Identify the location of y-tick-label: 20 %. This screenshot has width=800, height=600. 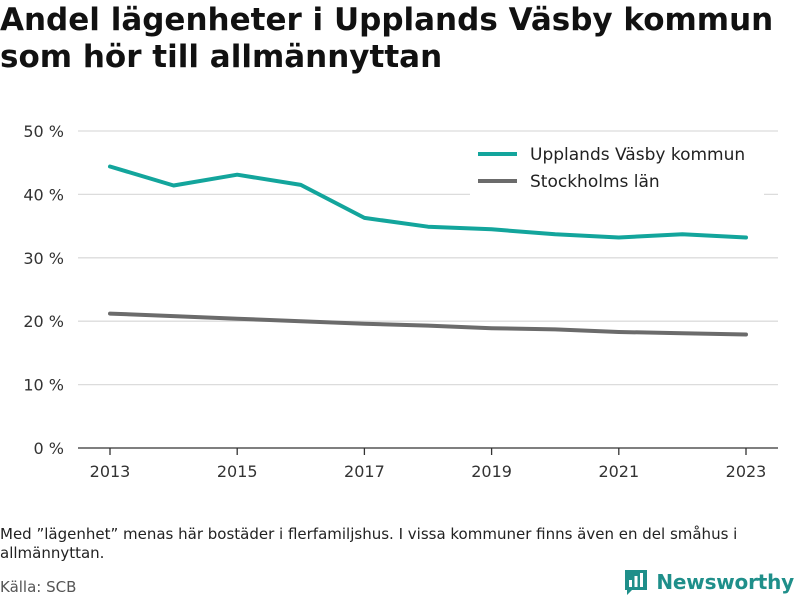
(43, 321).